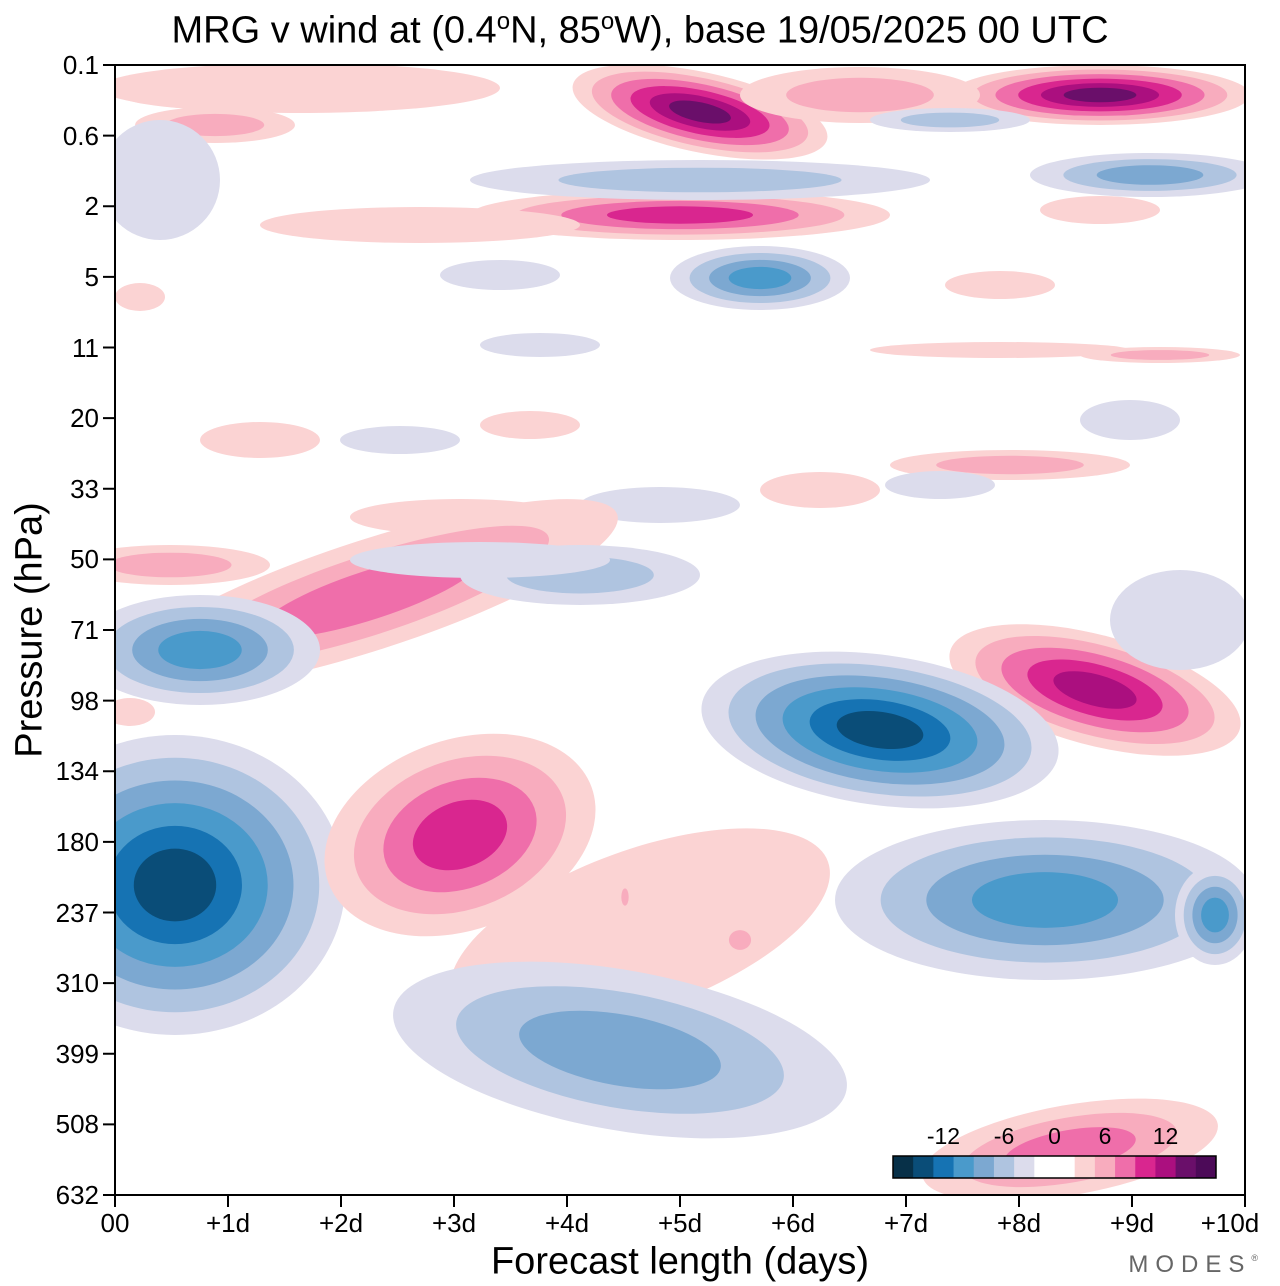  Describe the element at coordinates (80, 65) in the screenshot. I see `y-tick-label: 0.1` at that location.